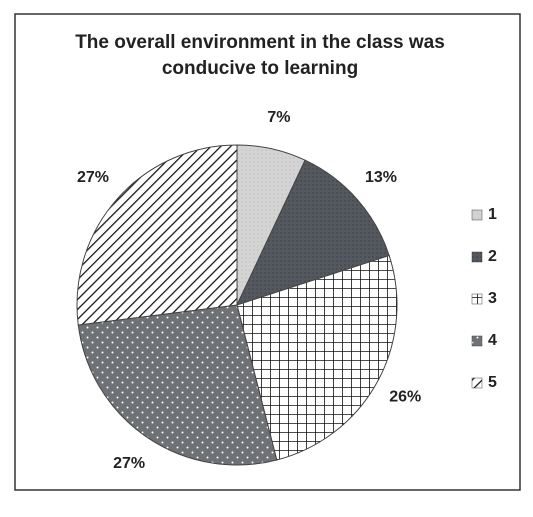  What do you see at coordinates (492, 214) in the screenshot?
I see `legend-label: 1` at bounding box center [492, 214].